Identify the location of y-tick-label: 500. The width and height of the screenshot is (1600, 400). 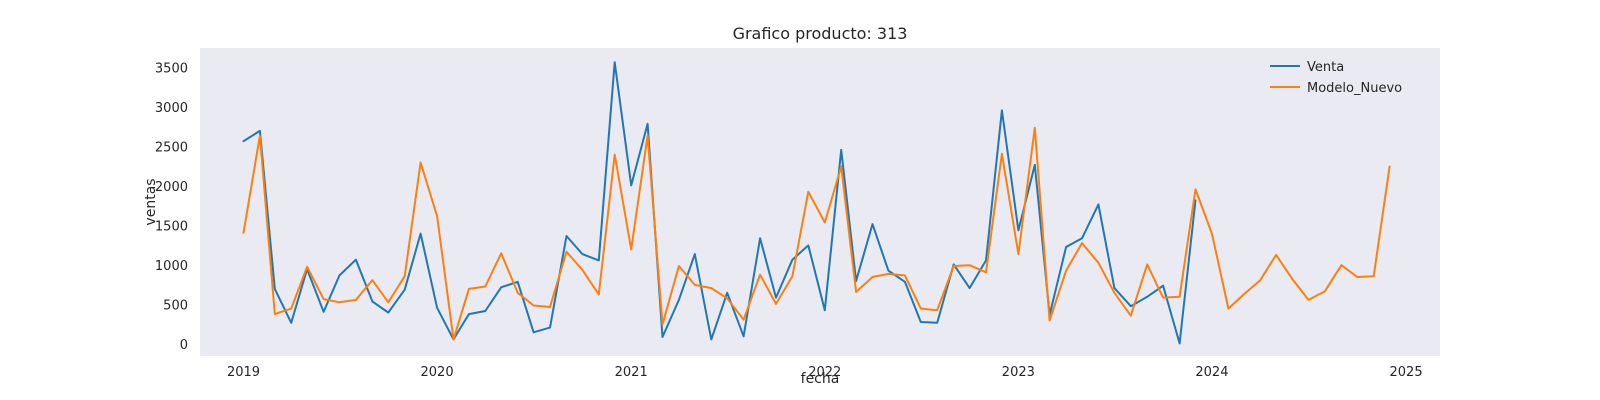
(175, 306).